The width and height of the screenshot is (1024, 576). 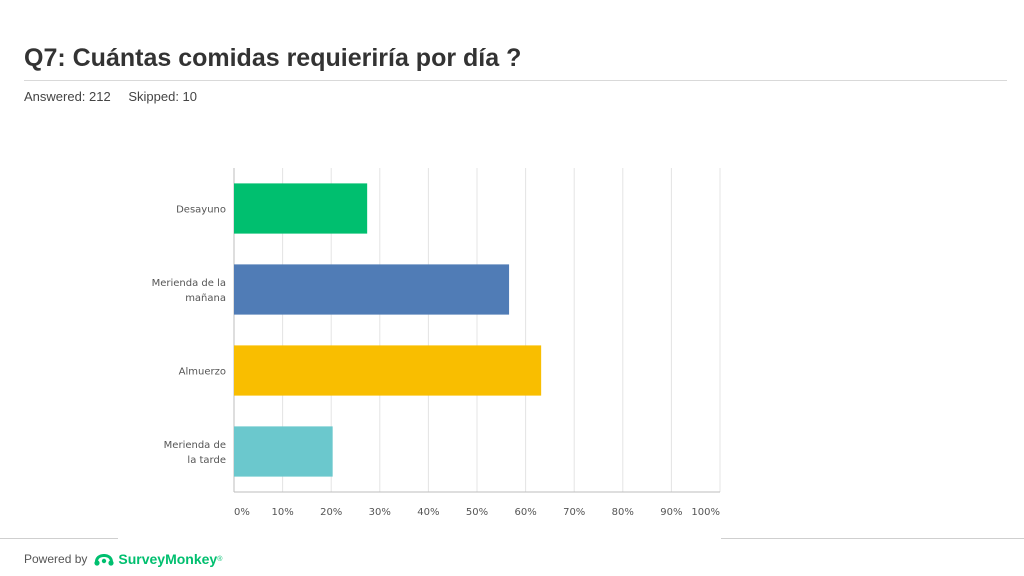 I want to click on category-label: la tarde, so click(x=206, y=460).